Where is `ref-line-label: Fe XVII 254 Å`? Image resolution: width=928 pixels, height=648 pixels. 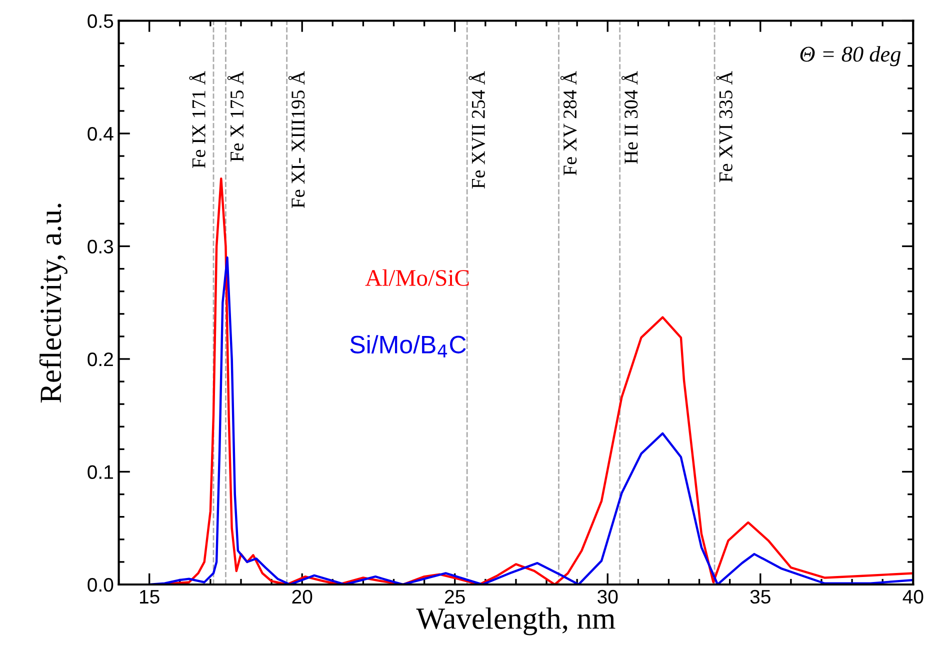 ref-line-label: Fe XVII 254 Å is located at coordinates (477, 130).